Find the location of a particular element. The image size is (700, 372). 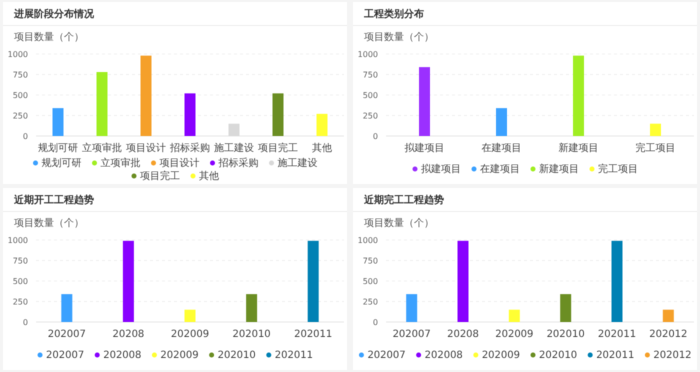

x-tick-label: 项目设计 is located at coordinates (146, 148).